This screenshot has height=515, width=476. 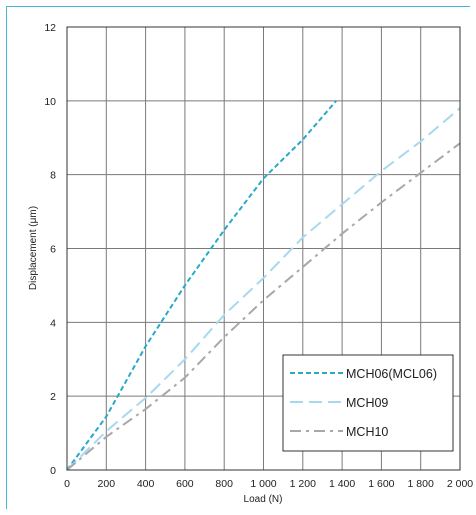 What do you see at coordinates (185, 484) in the screenshot?
I see `x-tick-label: 600` at bounding box center [185, 484].